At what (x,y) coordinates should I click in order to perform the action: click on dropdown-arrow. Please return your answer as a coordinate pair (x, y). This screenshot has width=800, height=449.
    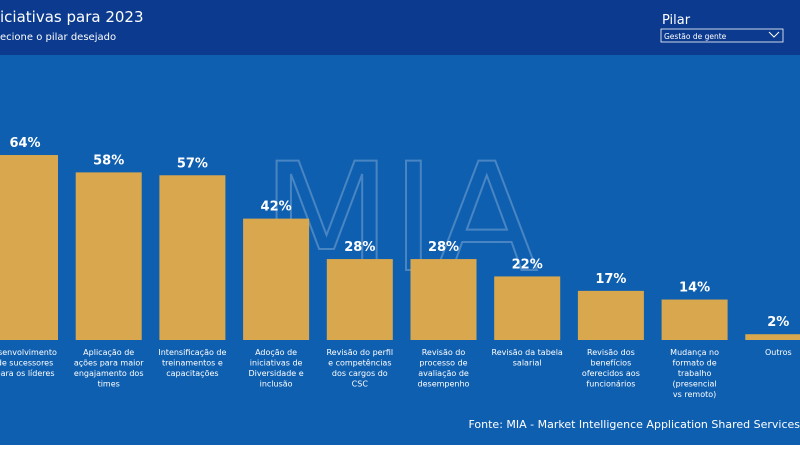
    Looking at the image, I should click on (774, 34).